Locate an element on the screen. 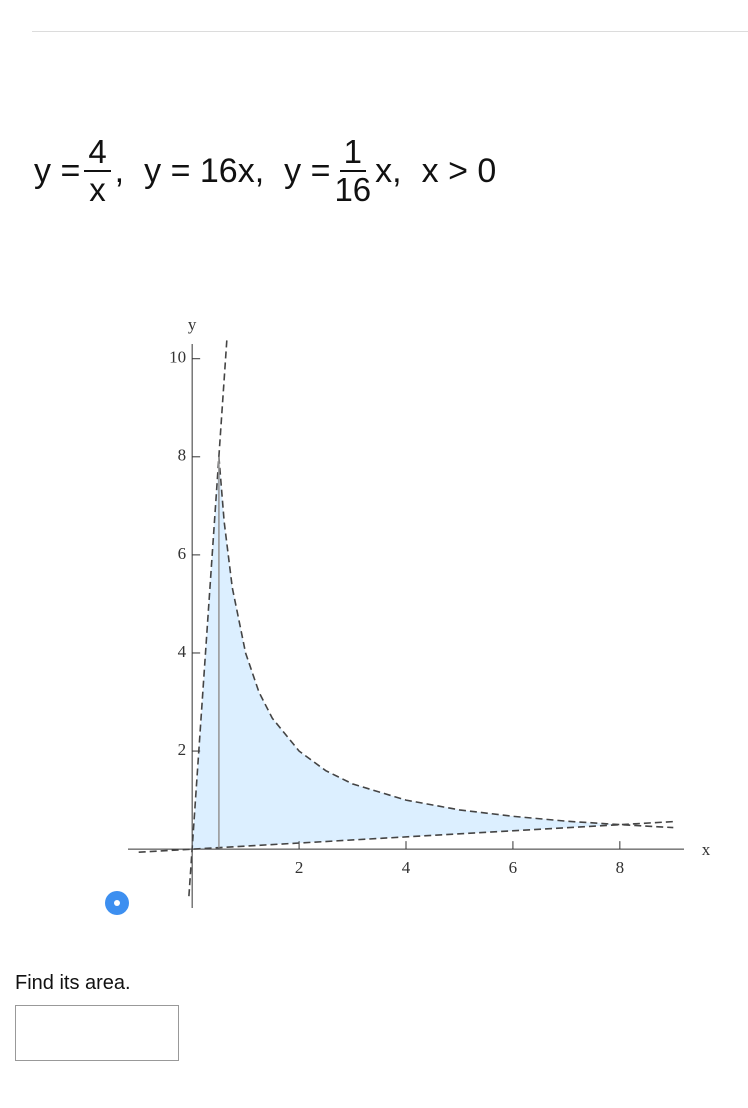 The image size is (748, 1108). x-axis-label: x is located at coordinates (706, 849).